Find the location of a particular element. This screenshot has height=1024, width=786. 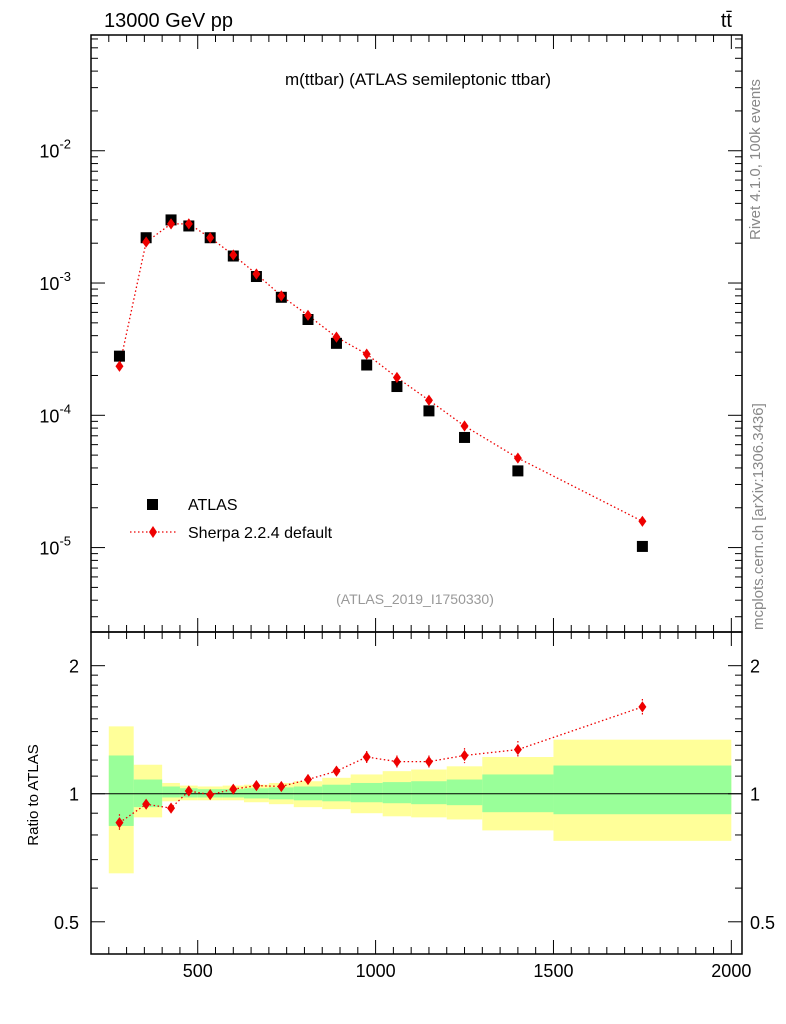

legend-sherpa-marker is located at coordinates (153, 532).